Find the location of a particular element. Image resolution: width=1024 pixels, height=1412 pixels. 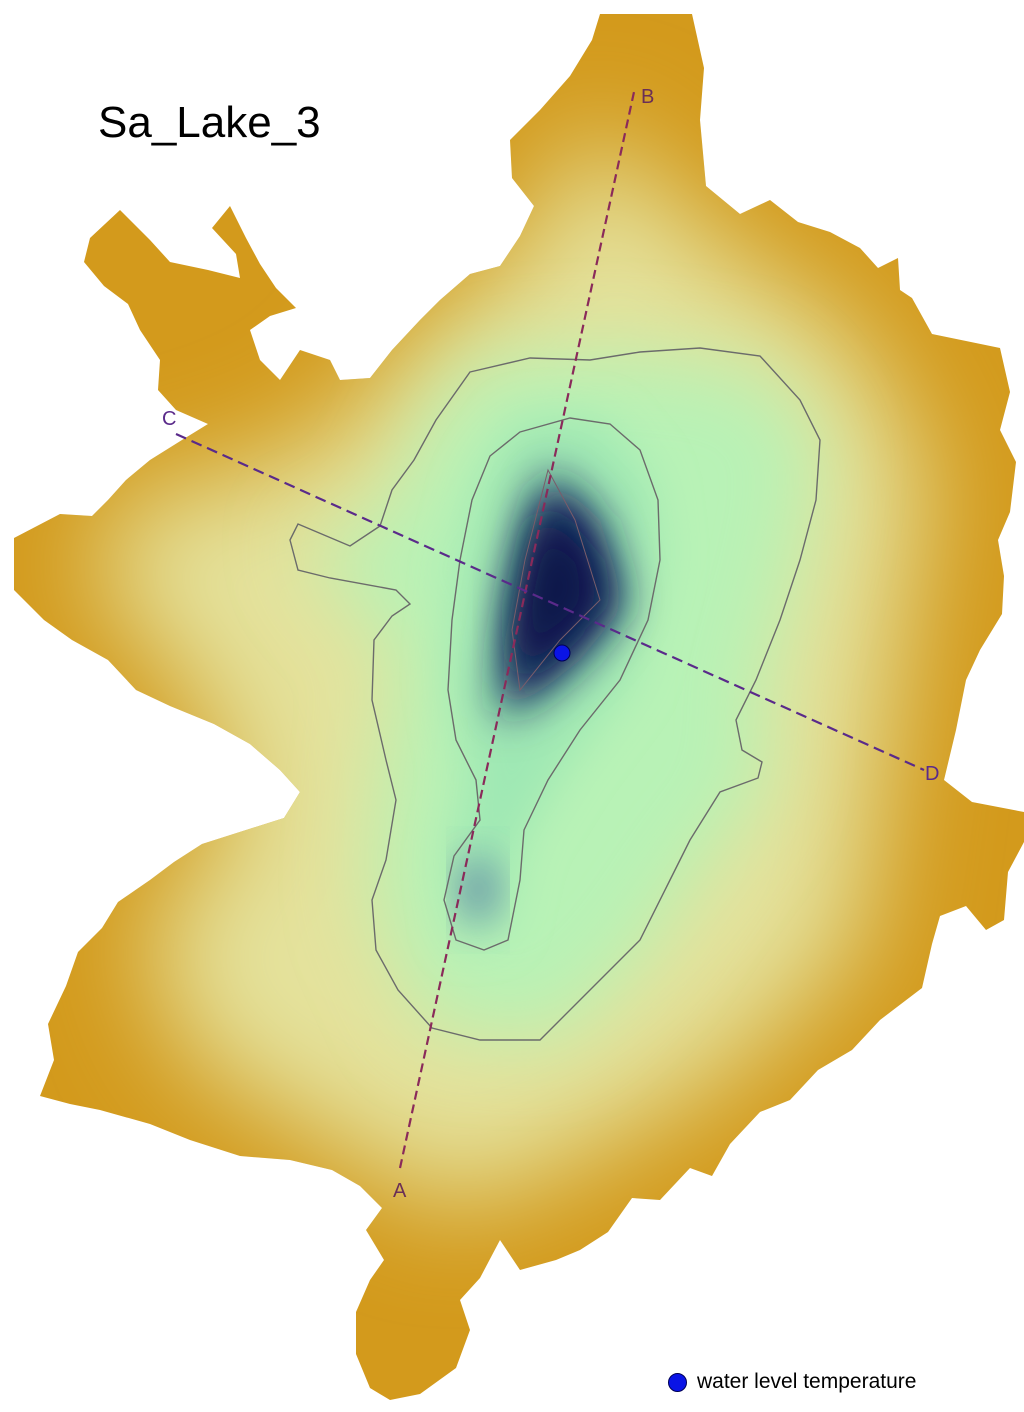

map-legend: water level temperature is located at coordinates (792, 1382).